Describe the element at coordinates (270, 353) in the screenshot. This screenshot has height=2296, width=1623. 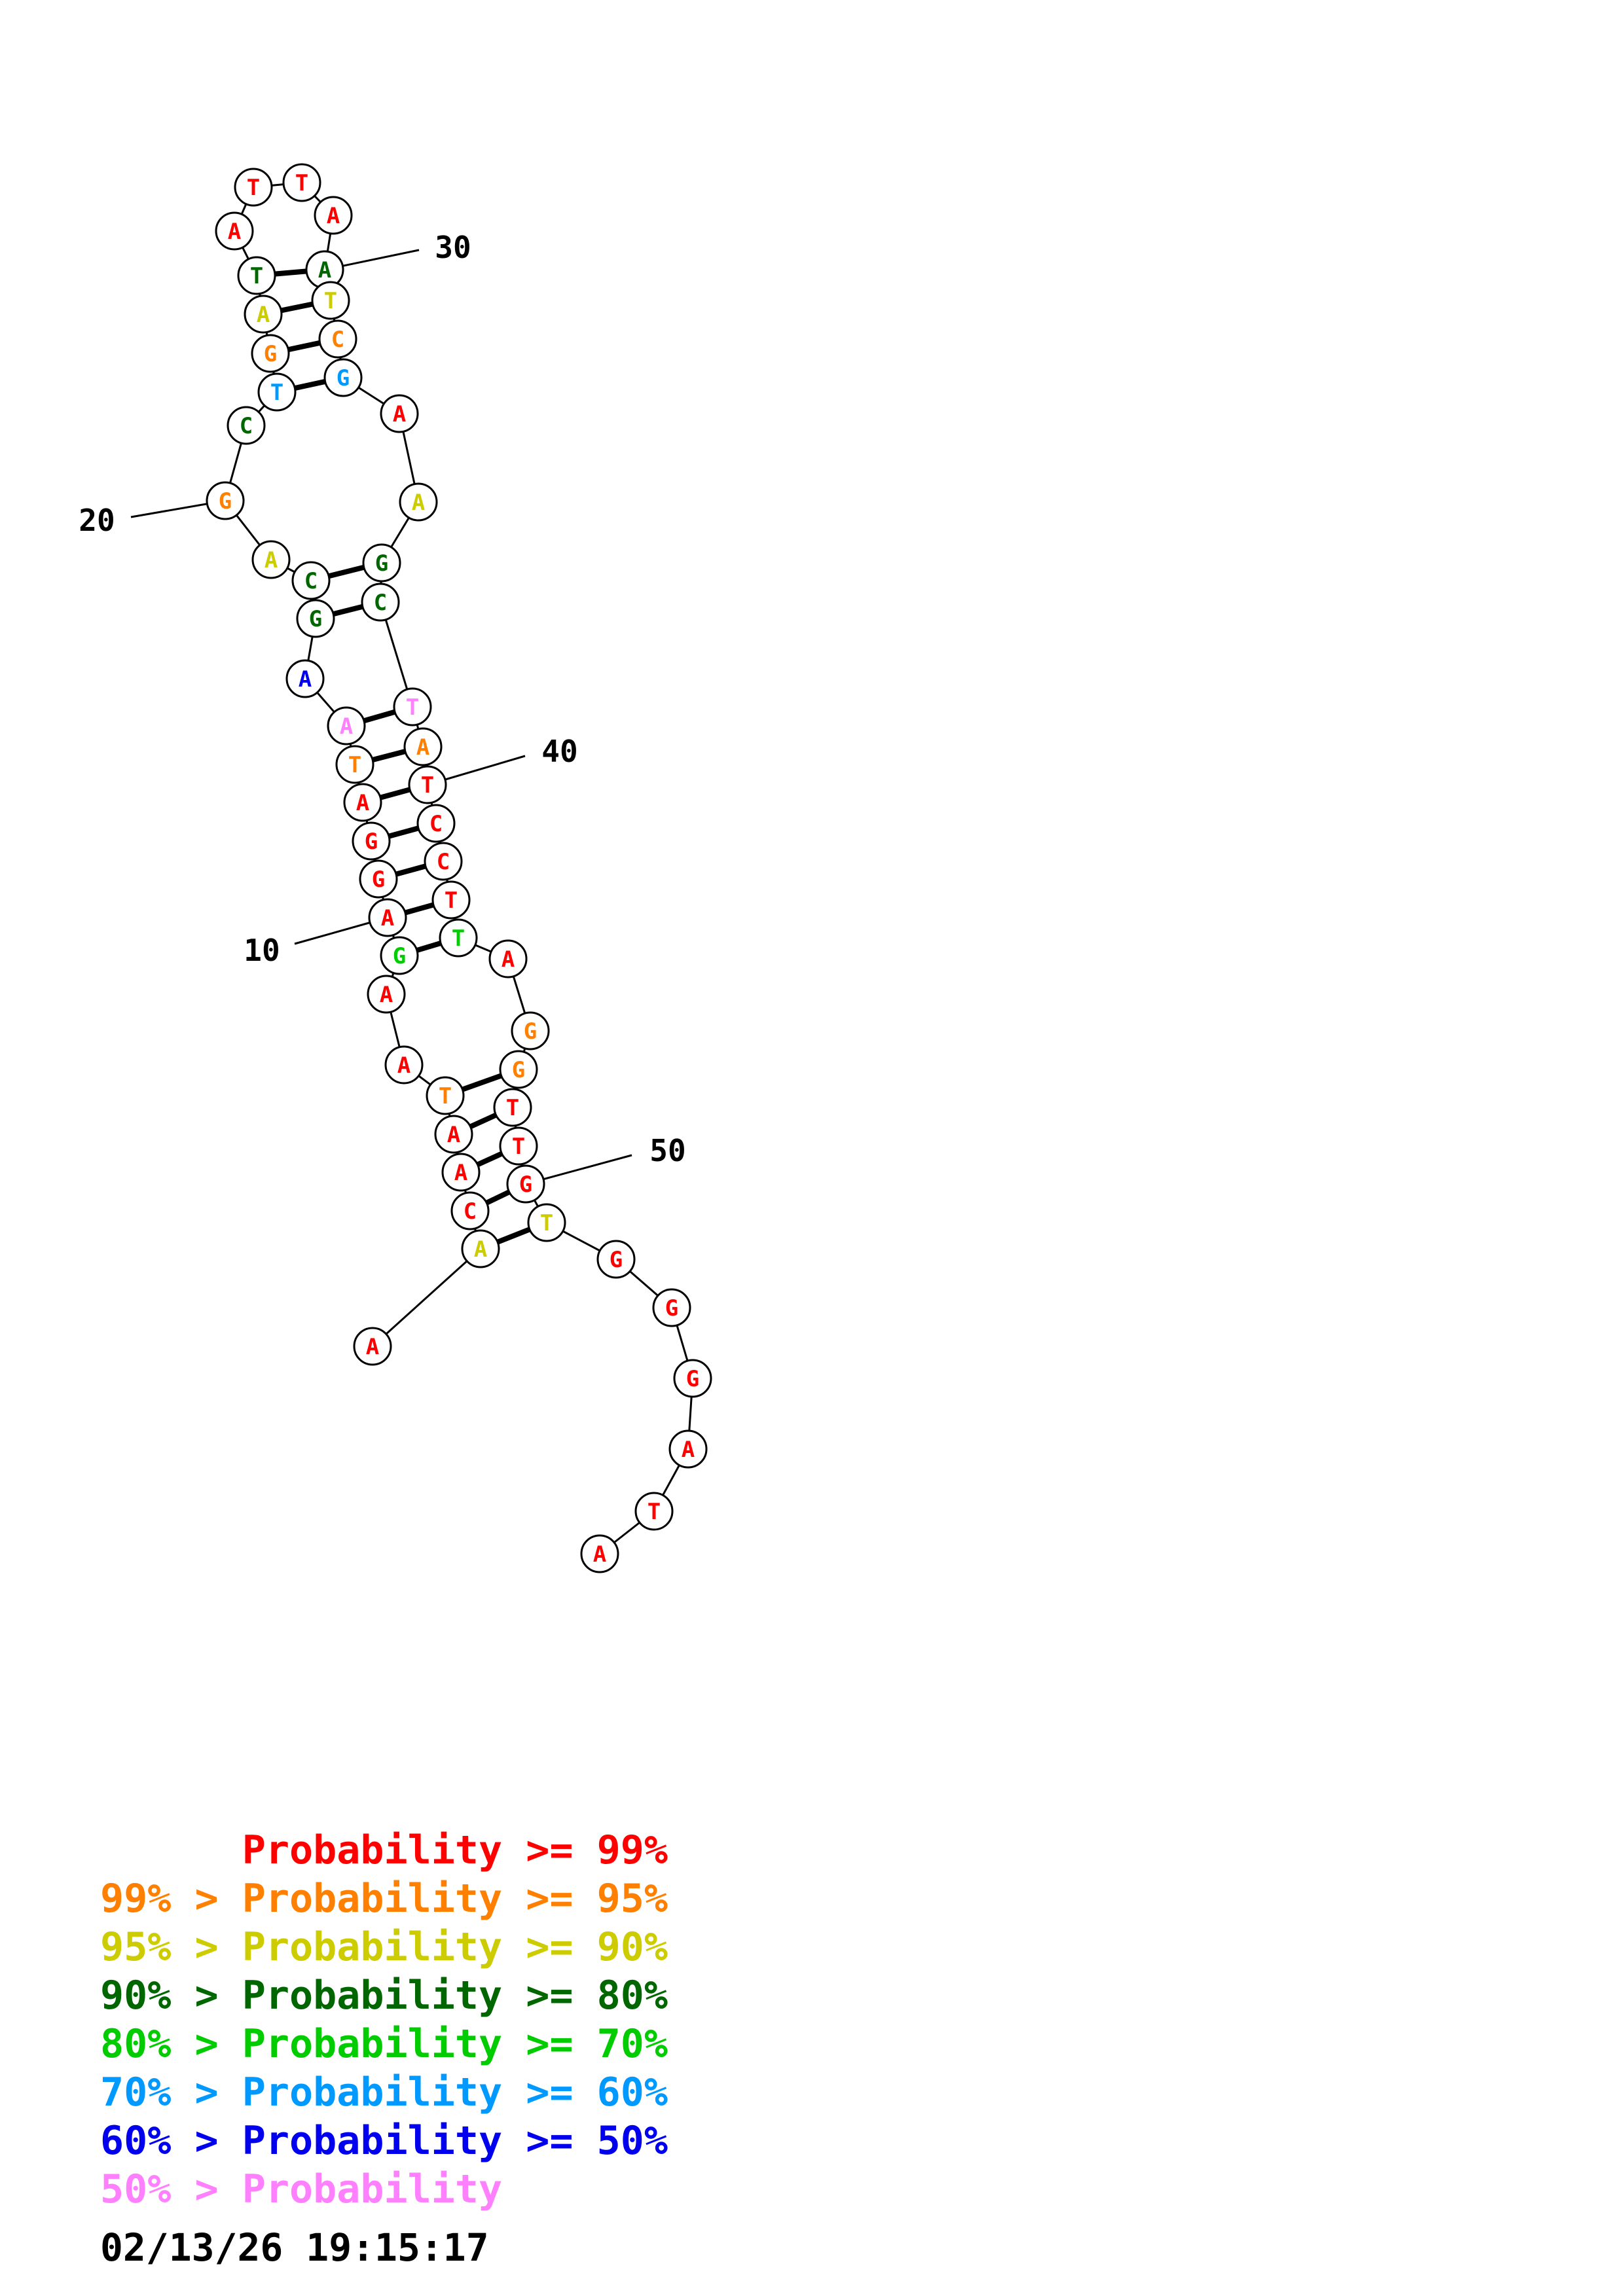
I see `nucleotide-23-G: G` at that location.